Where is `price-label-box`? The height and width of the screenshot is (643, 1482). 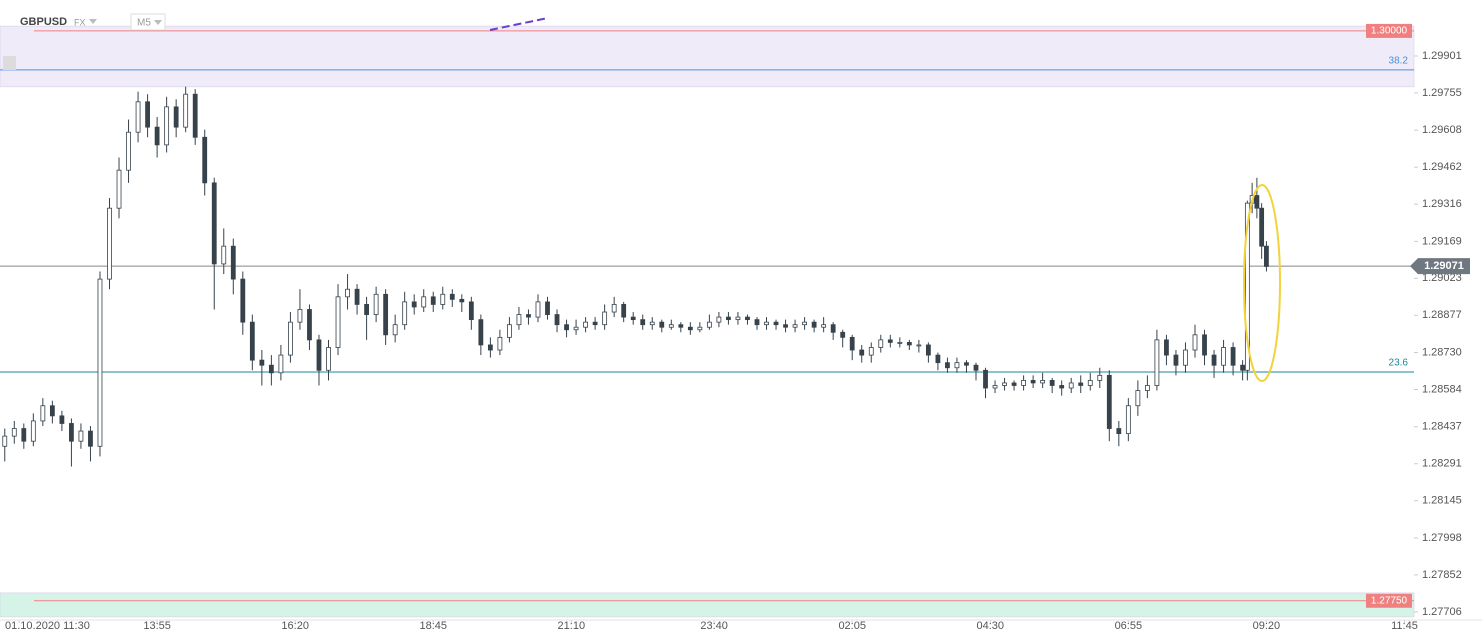 price-label-box is located at coordinates (1389, 600).